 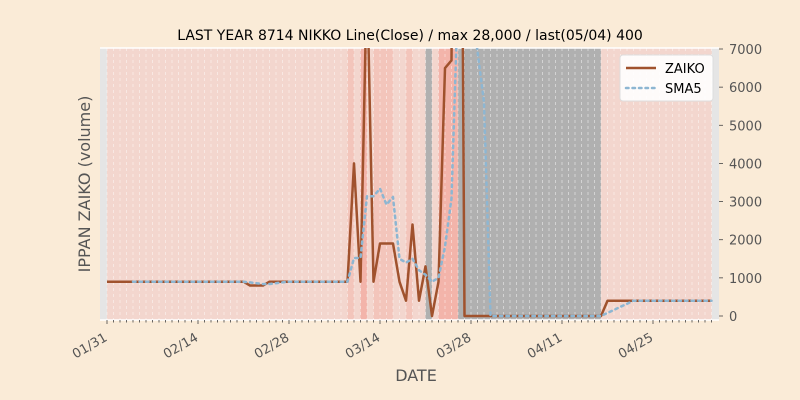 I want to click on x-tick-label: 01/31, so click(x=90, y=346).